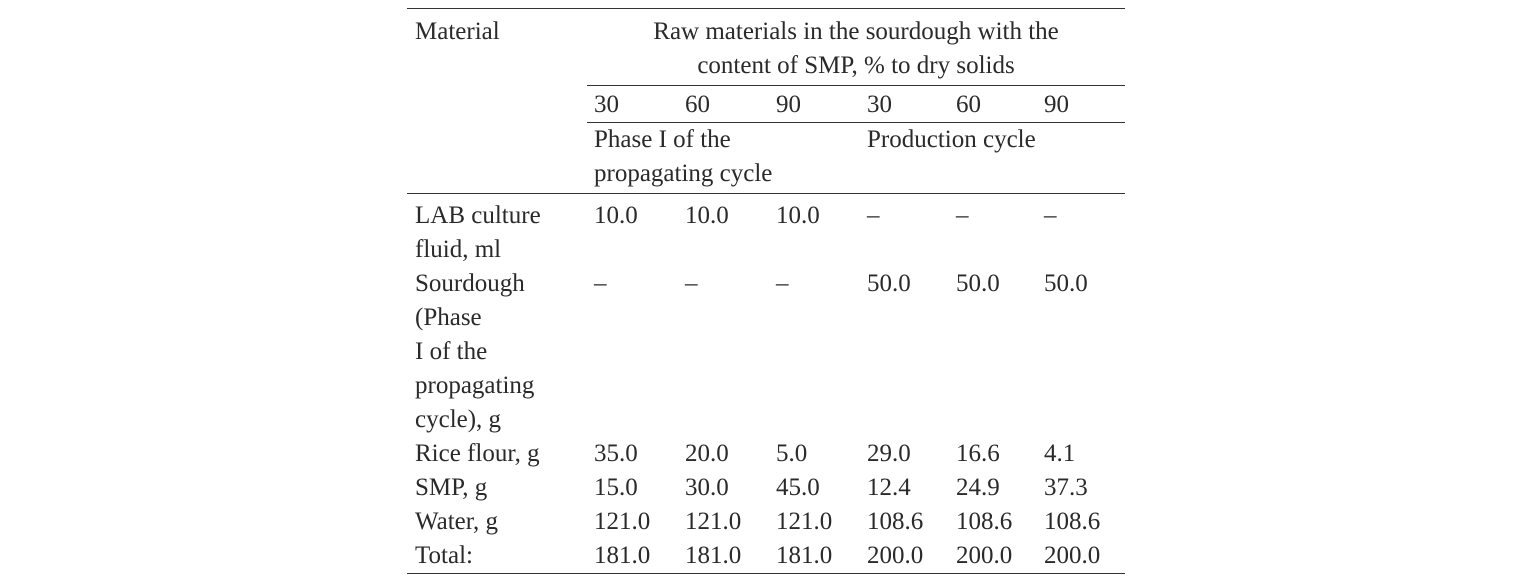  Describe the element at coordinates (458, 419) in the screenshot. I see `row-label-line: cycle), g` at that location.